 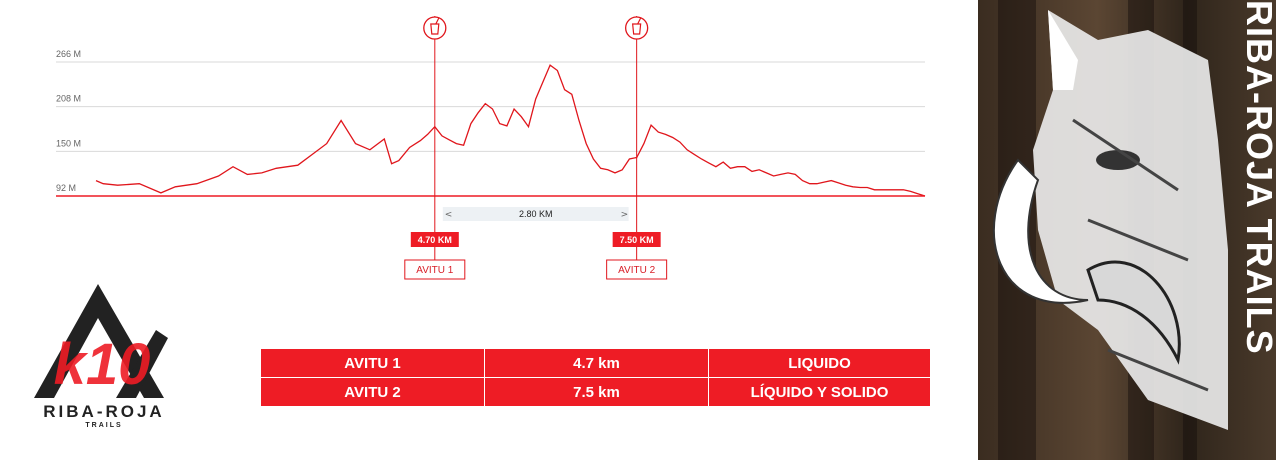 I want to click on table-cell-distance: 4.7 km, so click(x=596, y=363).